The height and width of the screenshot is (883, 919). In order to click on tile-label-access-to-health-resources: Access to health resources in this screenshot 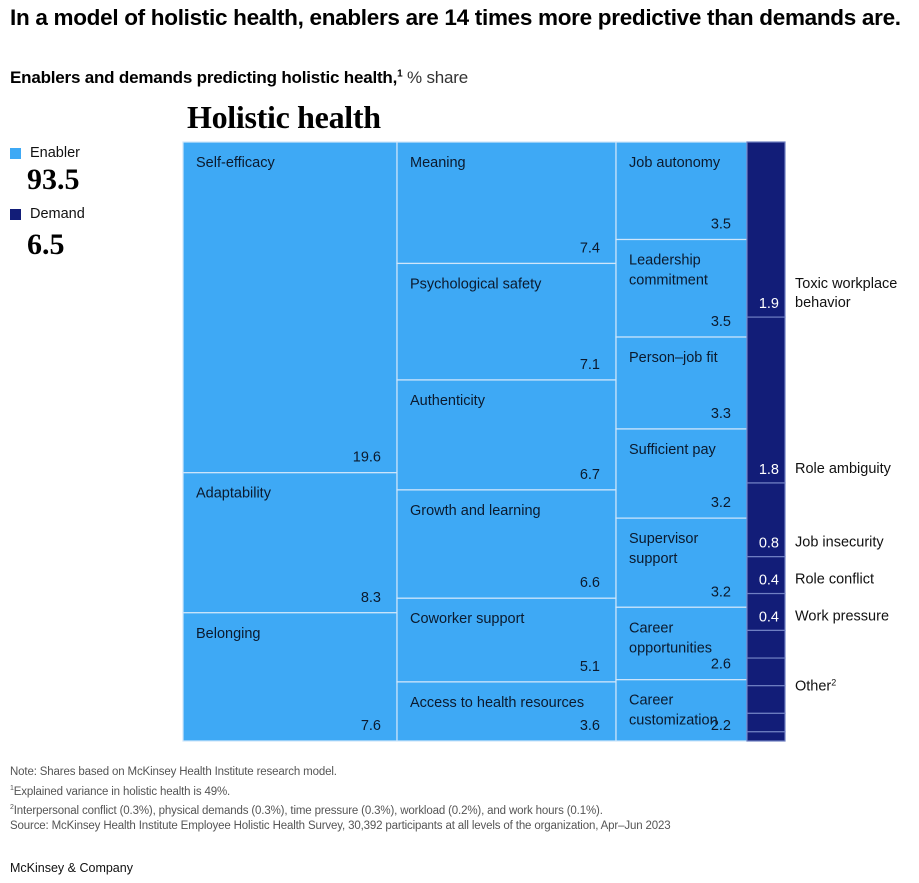, I will do `click(497, 703)`.